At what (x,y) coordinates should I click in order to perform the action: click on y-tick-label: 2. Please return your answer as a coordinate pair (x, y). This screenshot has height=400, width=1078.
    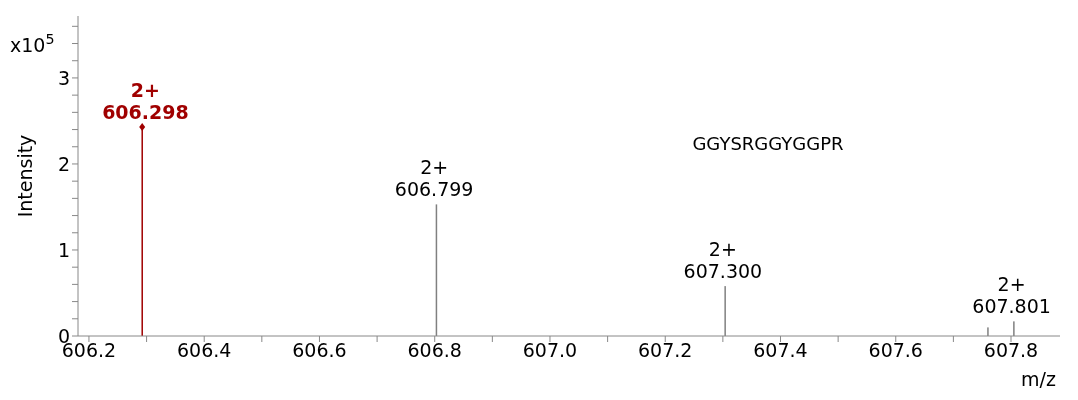
    Looking at the image, I should click on (63, 163).